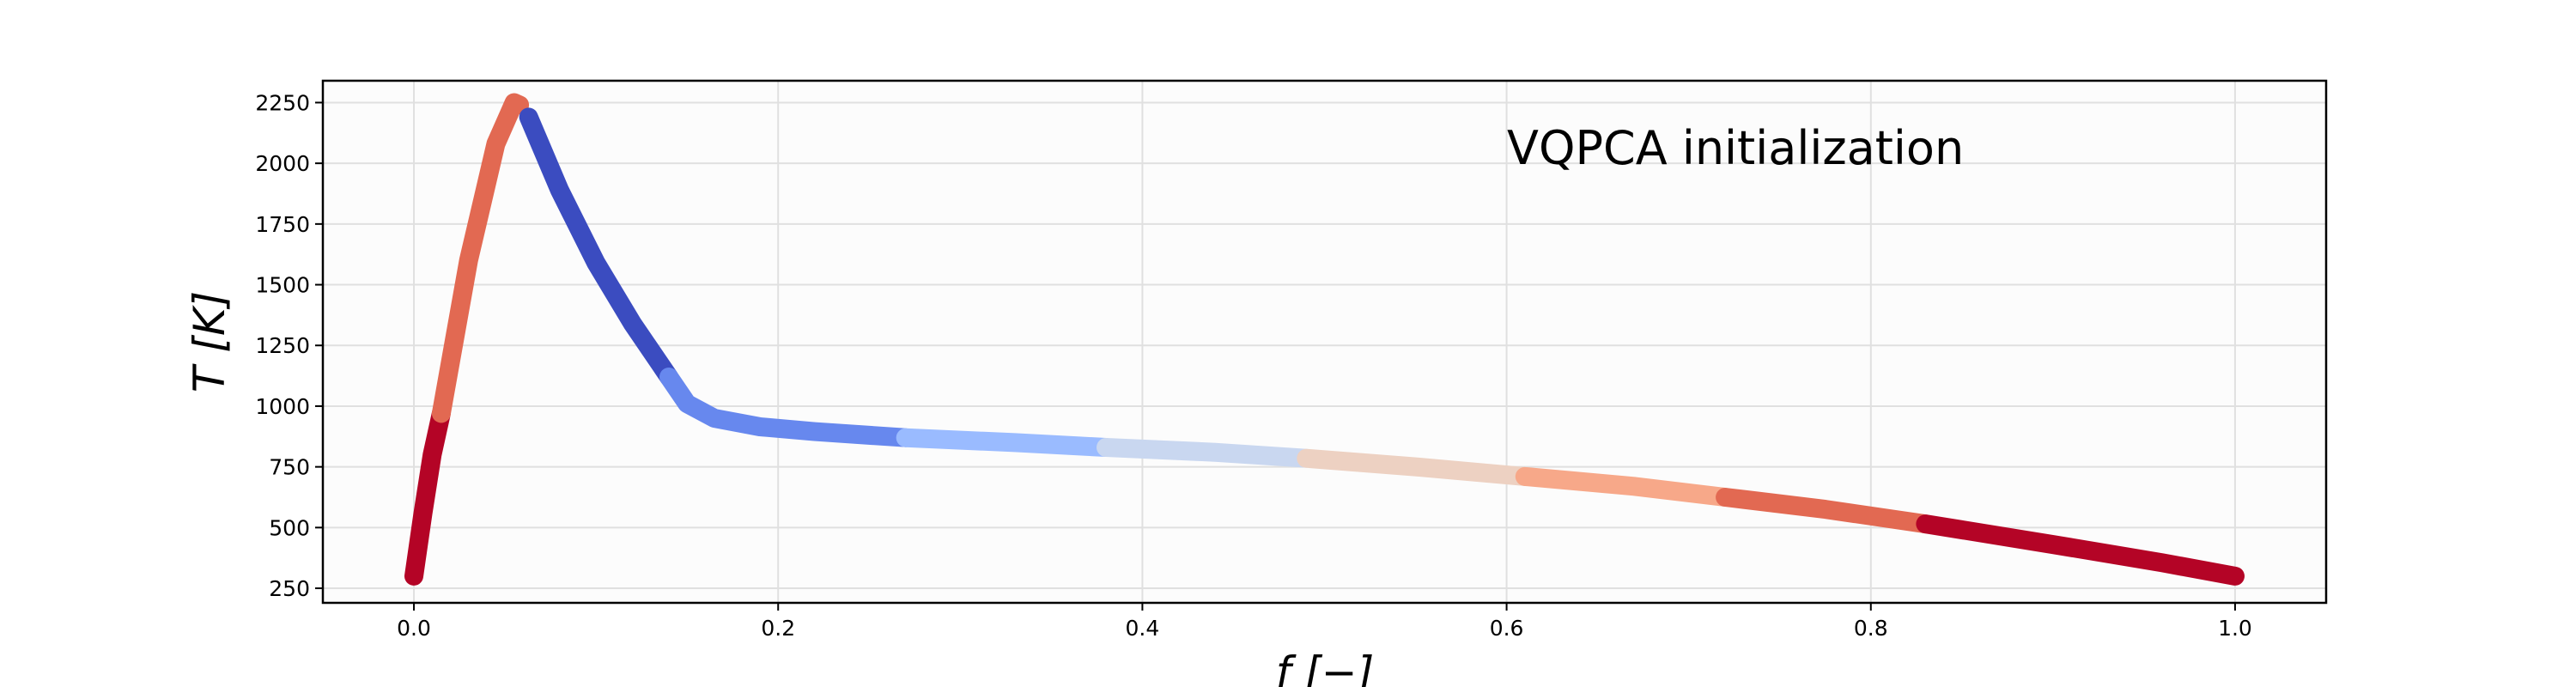  Describe the element at coordinates (1736, 148) in the screenshot. I see `annotation-text: VQPCA initialization` at that location.